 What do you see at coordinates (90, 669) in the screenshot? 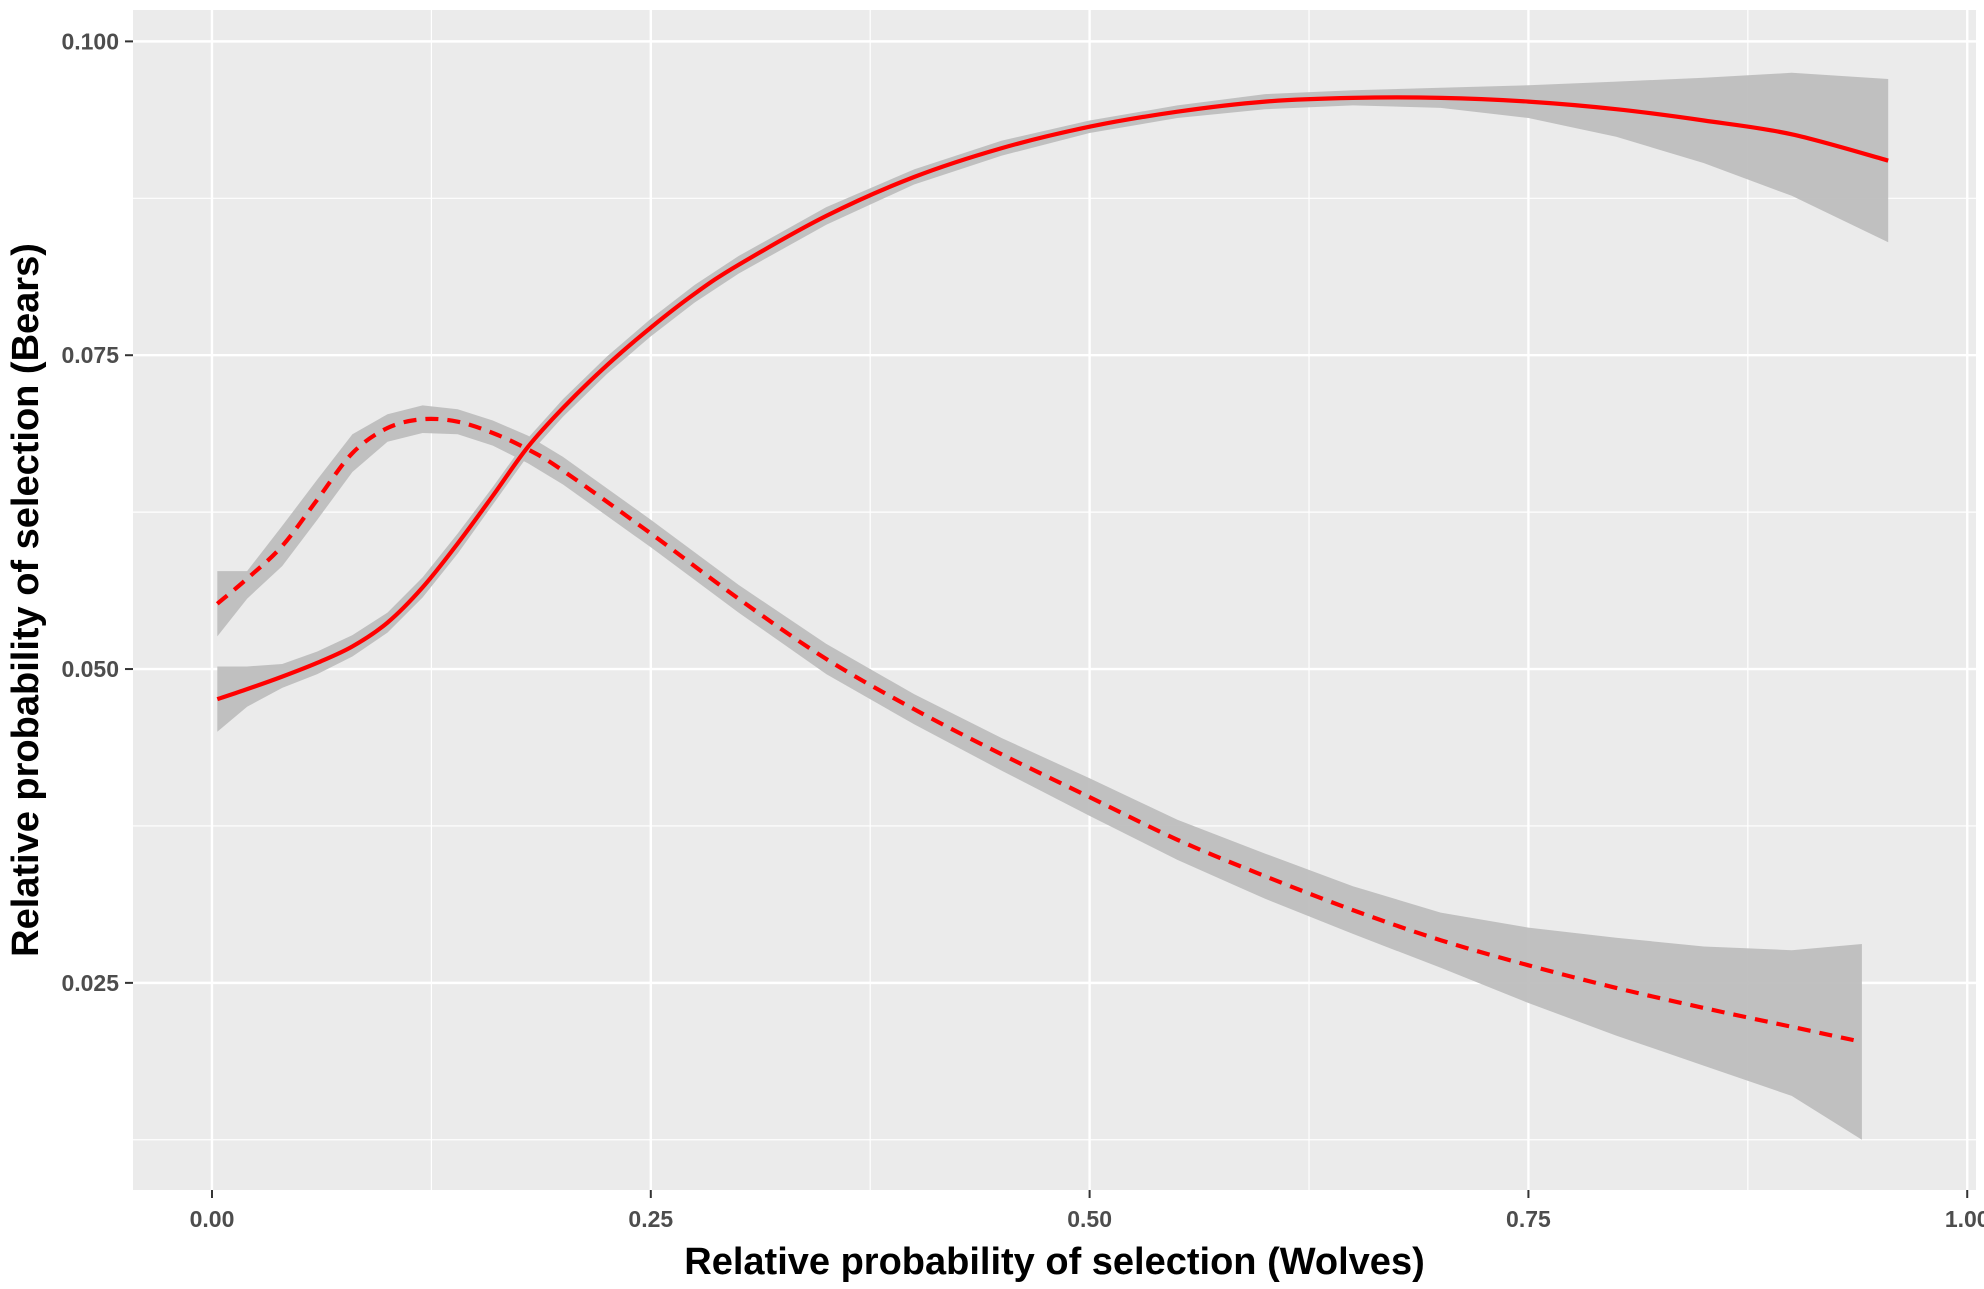
I see `y-tick-label: 0.050` at bounding box center [90, 669].